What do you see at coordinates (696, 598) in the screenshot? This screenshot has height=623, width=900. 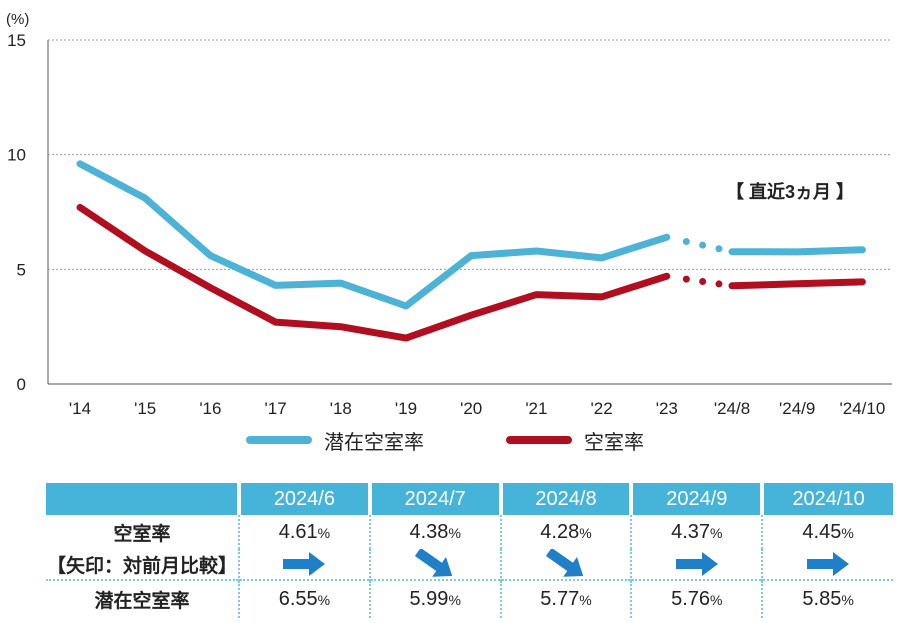 I see `latent-cell: 5.76%` at bounding box center [696, 598].